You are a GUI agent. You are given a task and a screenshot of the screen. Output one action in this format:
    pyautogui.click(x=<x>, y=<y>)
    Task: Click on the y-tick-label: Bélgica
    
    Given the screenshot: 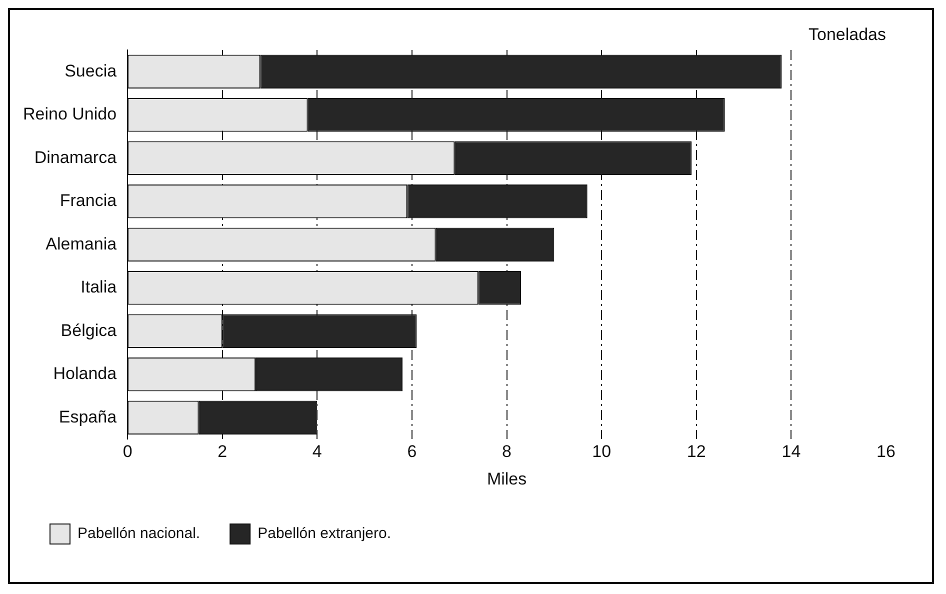 What is the action you would take?
    pyautogui.click(x=89, y=330)
    